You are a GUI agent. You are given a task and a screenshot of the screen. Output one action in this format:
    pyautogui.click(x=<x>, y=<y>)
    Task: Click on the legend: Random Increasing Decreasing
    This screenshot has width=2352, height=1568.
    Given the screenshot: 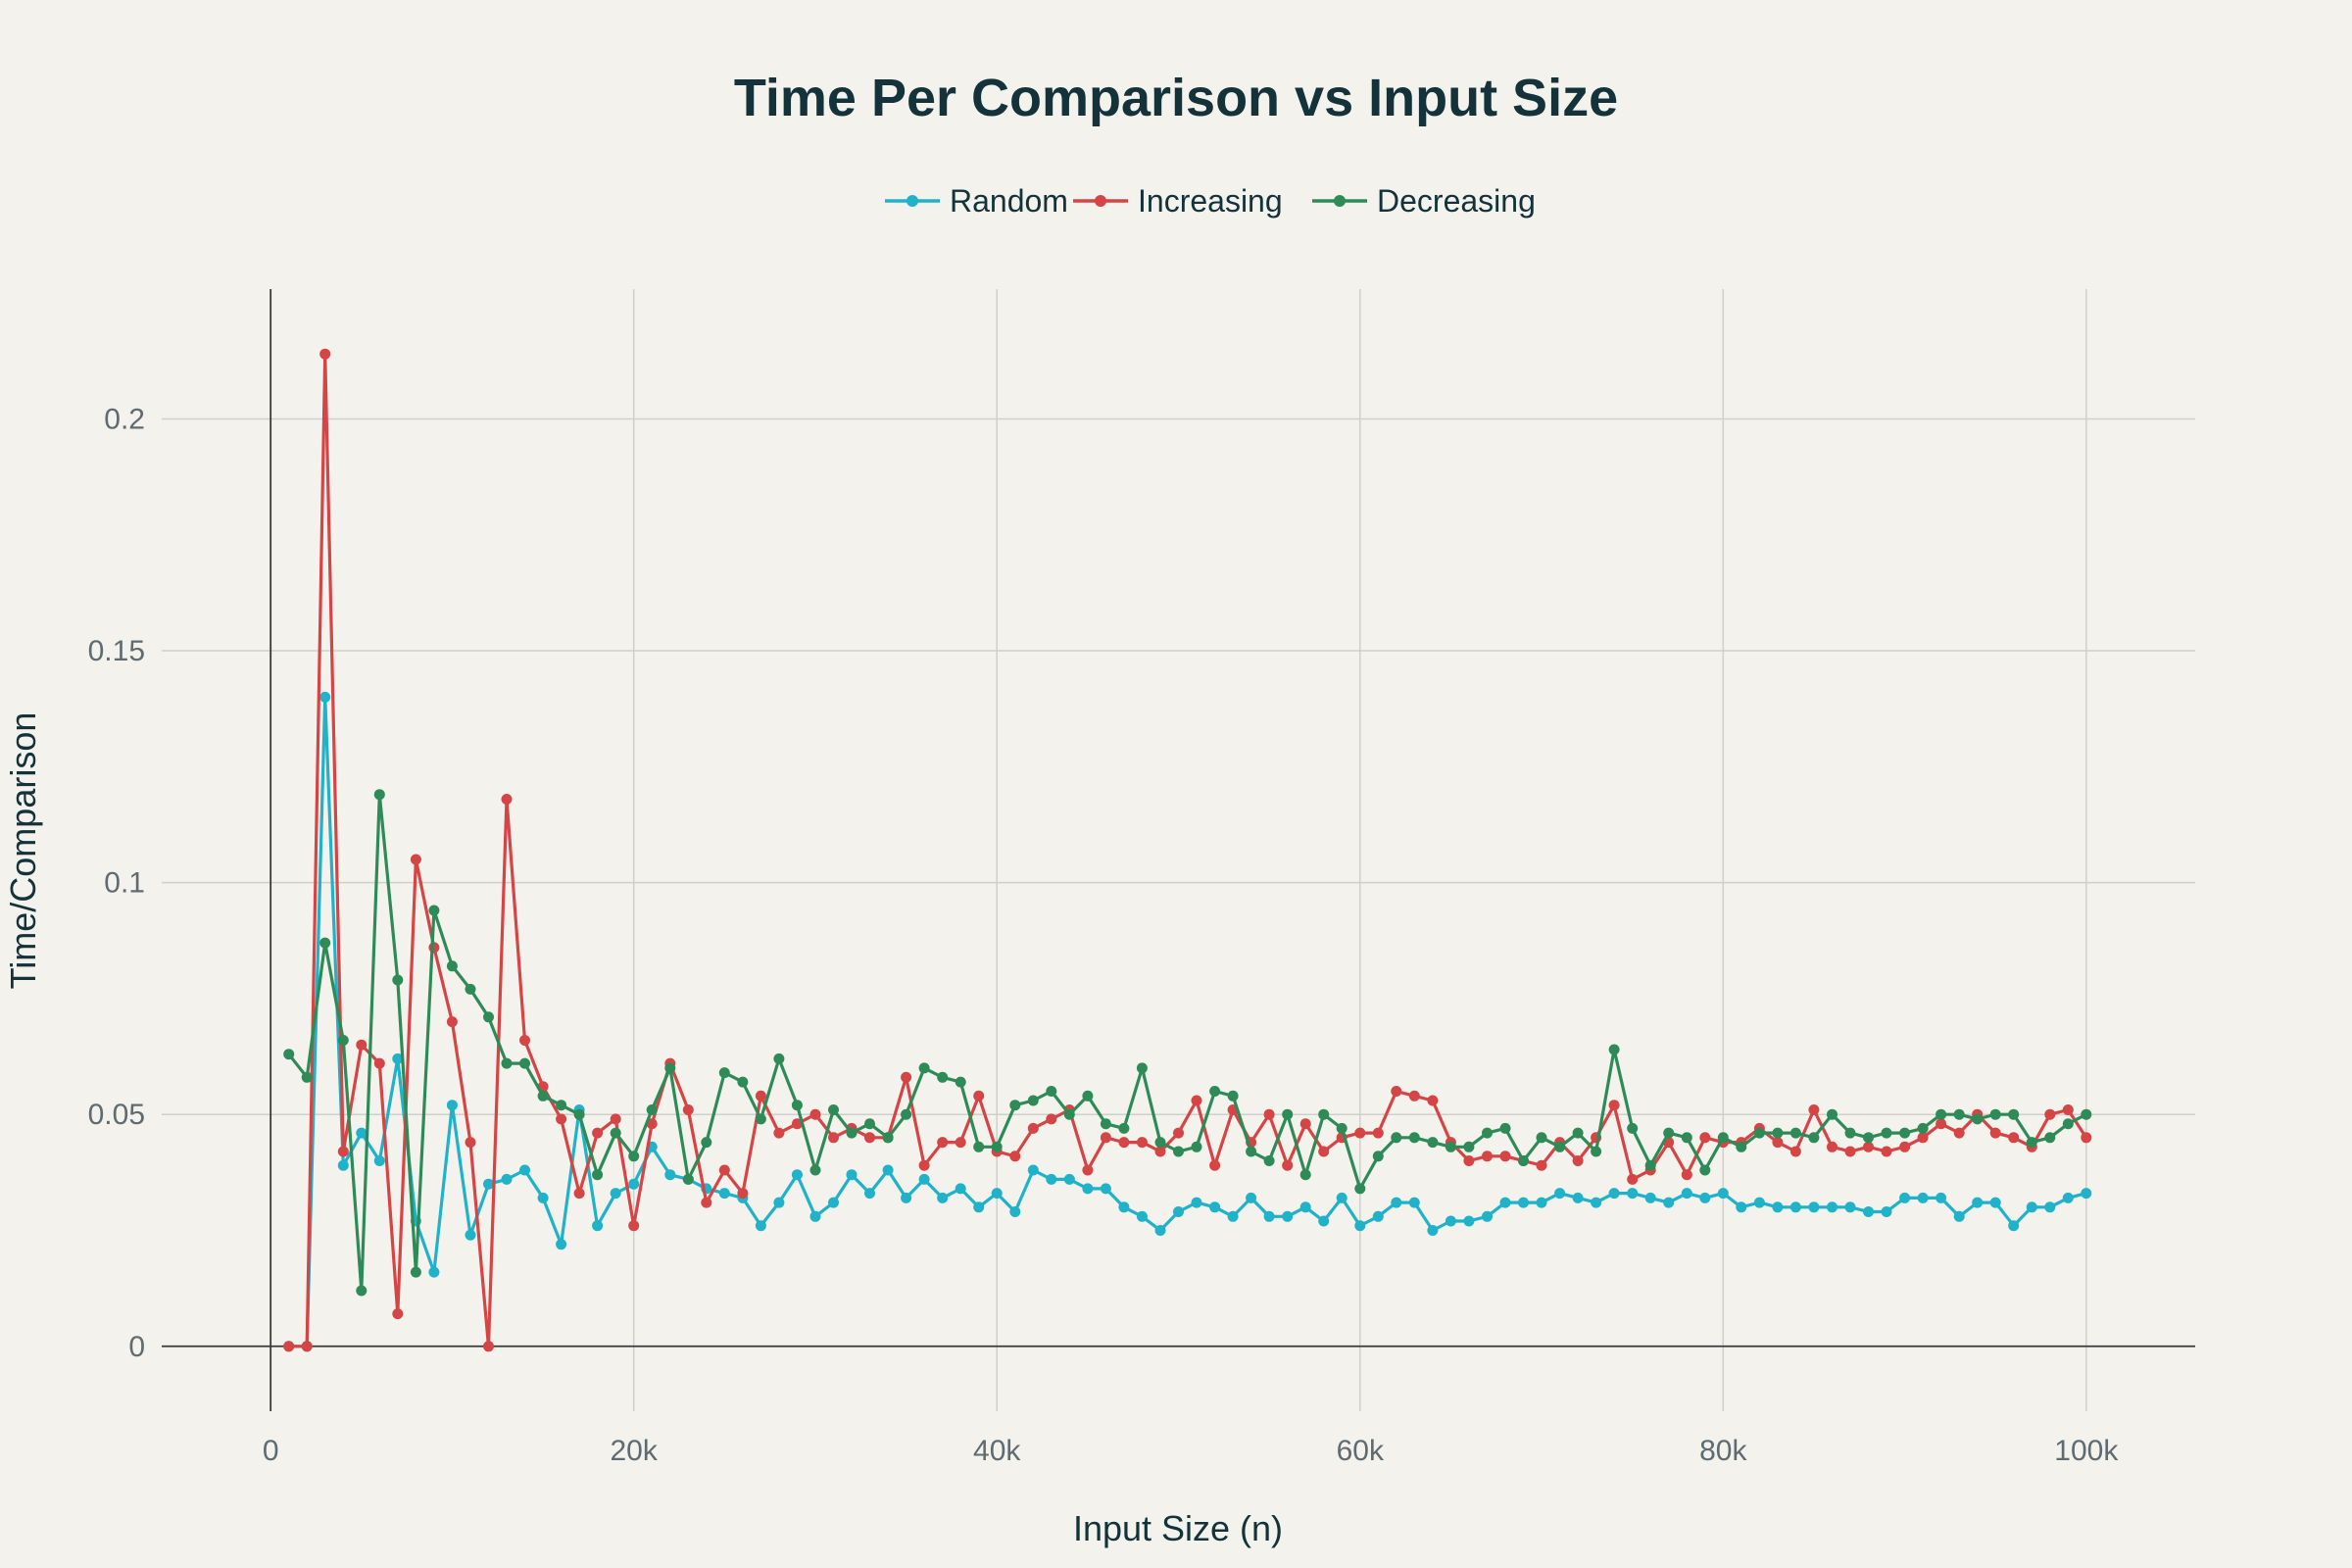 What is the action you would take?
    pyautogui.click(x=1210, y=201)
    